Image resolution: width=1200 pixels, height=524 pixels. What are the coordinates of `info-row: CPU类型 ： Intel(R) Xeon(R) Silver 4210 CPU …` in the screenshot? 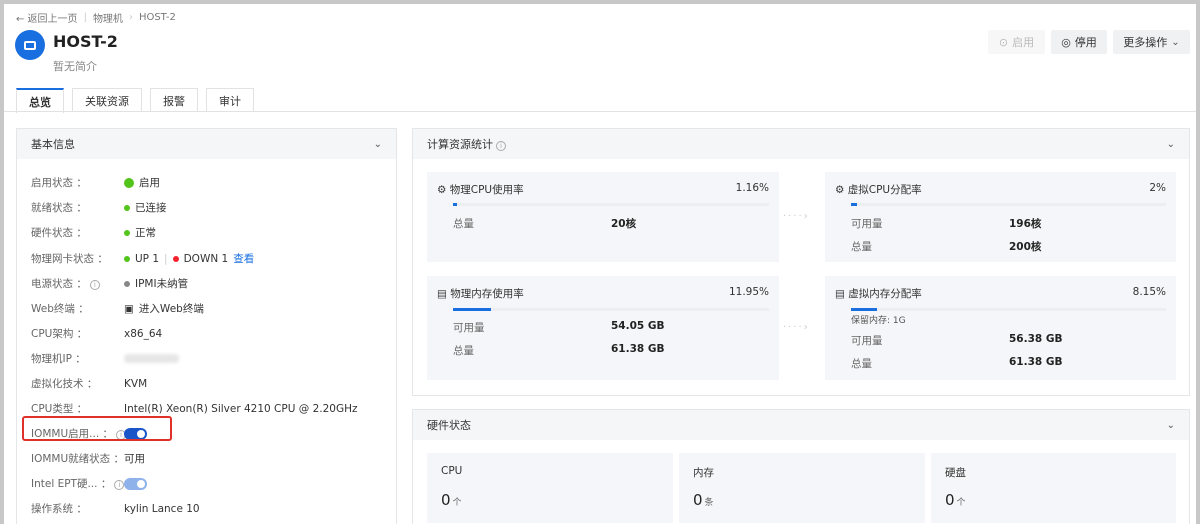 It's located at (194, 408).